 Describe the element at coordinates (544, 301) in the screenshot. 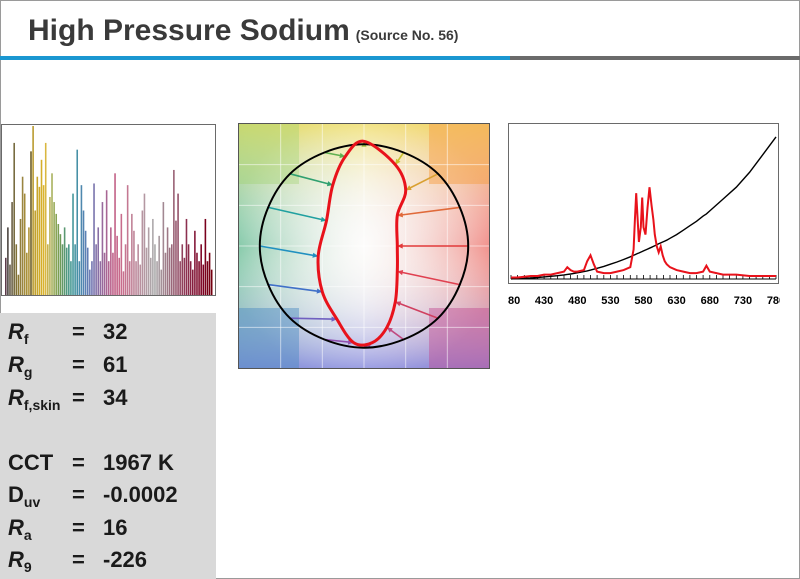

I see `spd-tick-label: 430` at that location.